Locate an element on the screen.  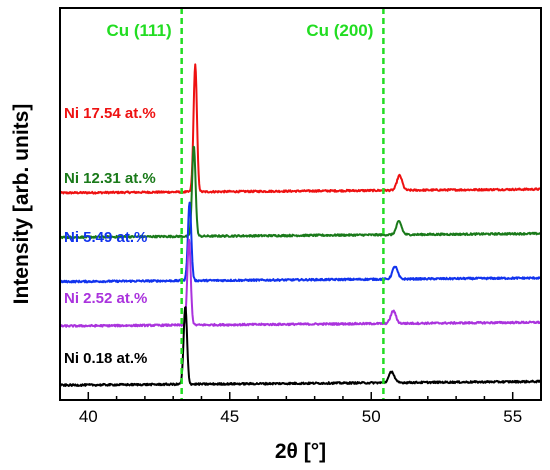
x-tick-label: 45 is located at coordinates (229, 416).